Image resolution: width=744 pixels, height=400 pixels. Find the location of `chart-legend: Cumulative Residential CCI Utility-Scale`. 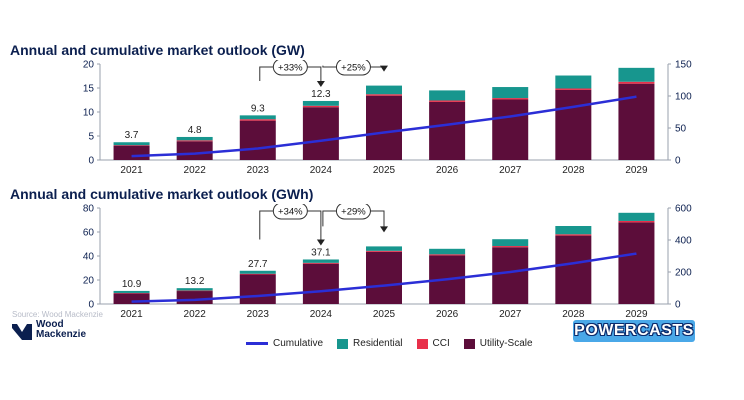

chart-legend: Cumulative Residential CCI Utility-Scale is located at coordinates (389, 343).